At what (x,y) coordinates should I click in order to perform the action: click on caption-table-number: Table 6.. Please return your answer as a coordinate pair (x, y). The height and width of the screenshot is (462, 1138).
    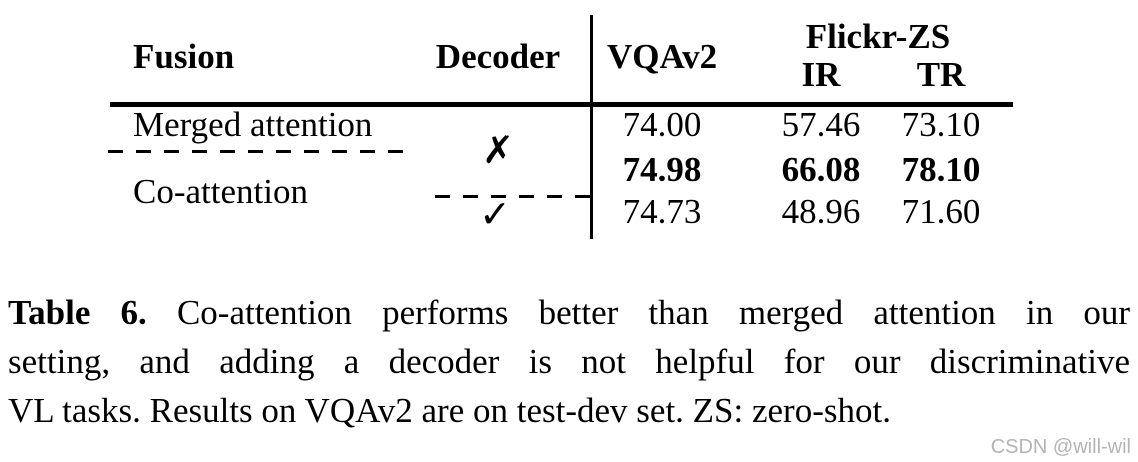
    Looking at the image, I should click on (77, 312).